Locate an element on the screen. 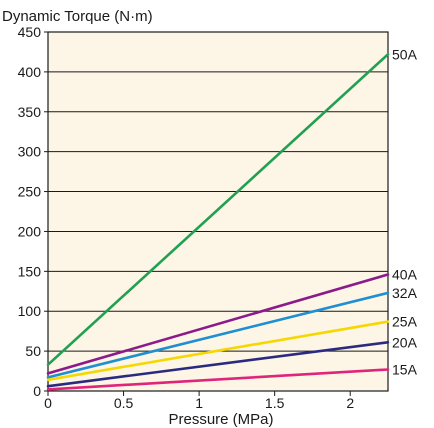  series-line-20a is located at coordinates (218, 364).